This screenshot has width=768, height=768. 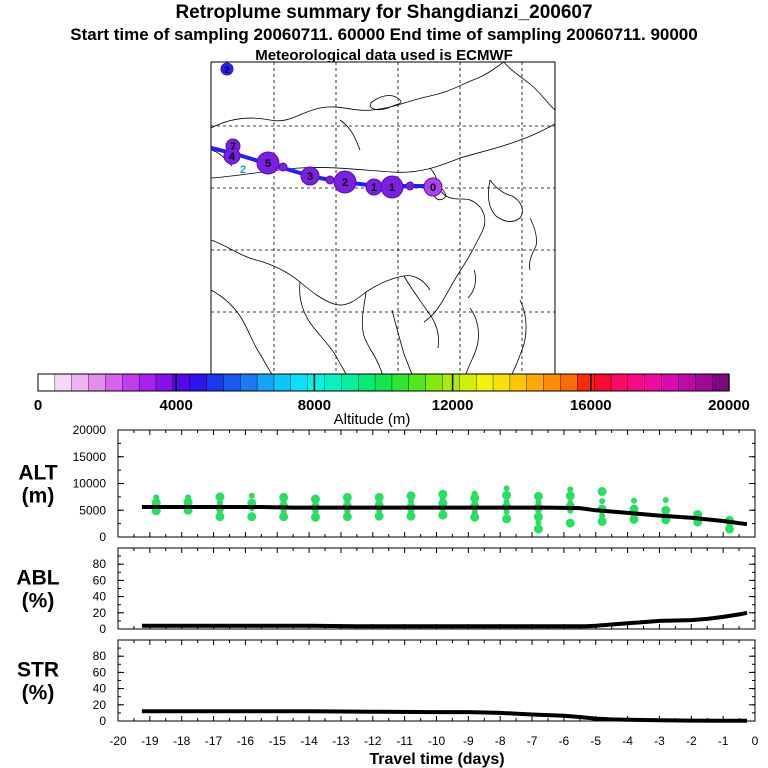 What do you see at coordinates (437, 741) in the screenshot?
I see `x-tick-label: -10` at bounding box center [437, 741].